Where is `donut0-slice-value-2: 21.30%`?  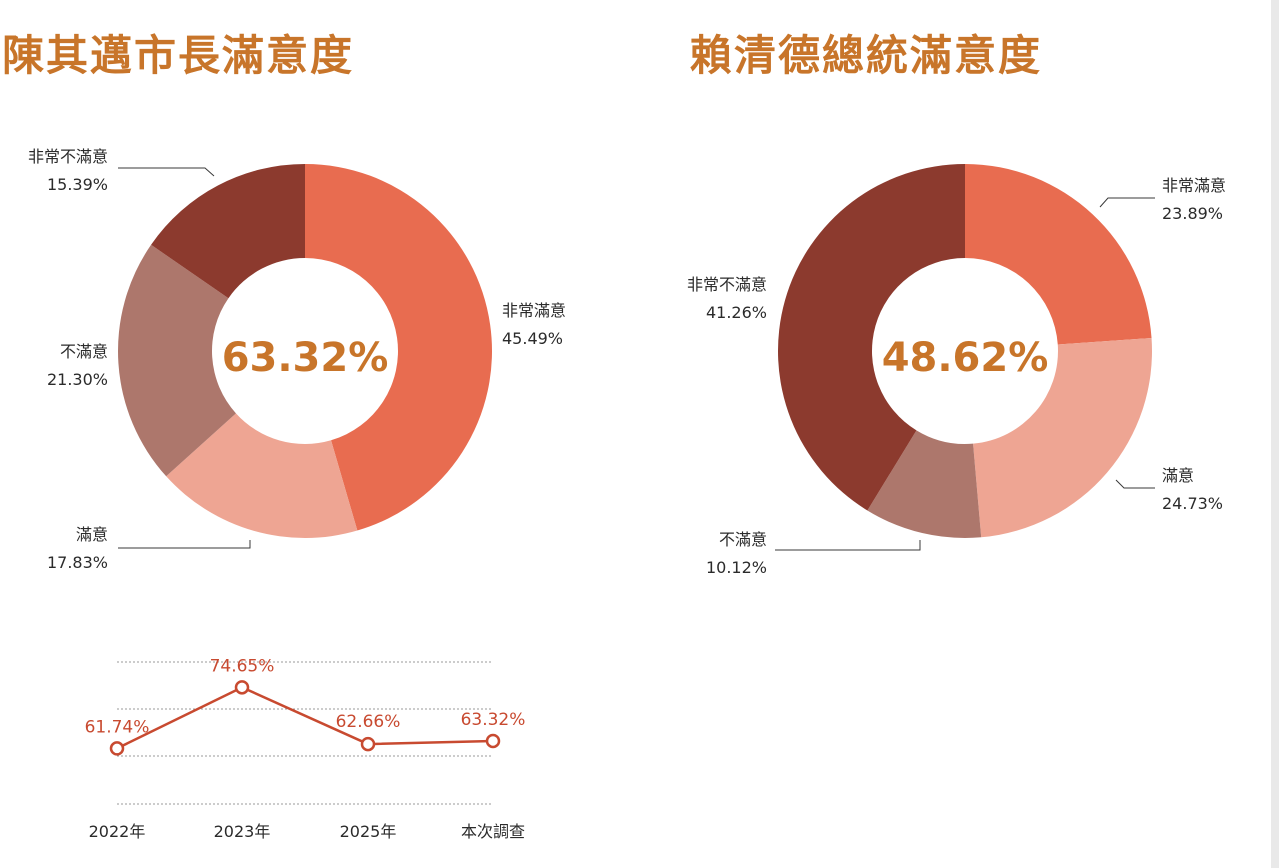 donut0-slice-value-2: 21.30% is located at coordinates (77, 379).